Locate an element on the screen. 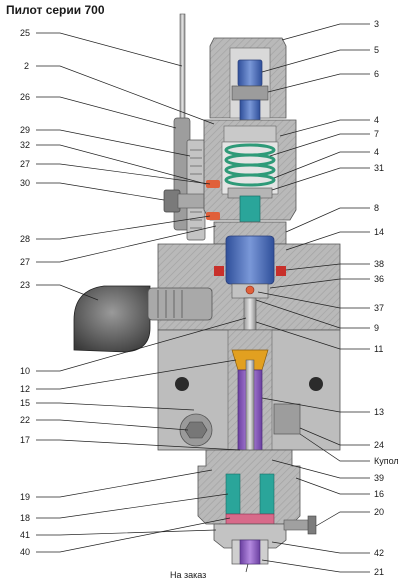  label-22: 22 is located at coordinates (25, 420).